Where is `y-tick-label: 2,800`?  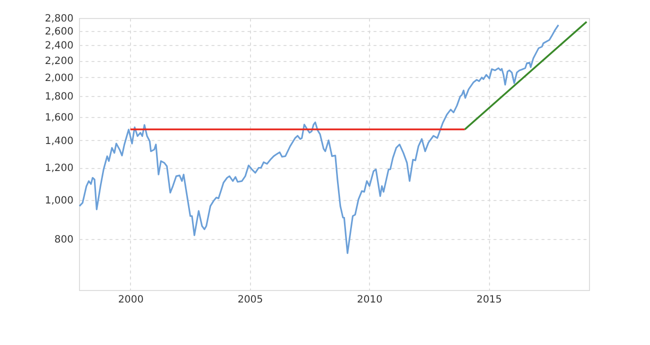
y-tick-label: 2,800 is located at coordinates (59, 19).